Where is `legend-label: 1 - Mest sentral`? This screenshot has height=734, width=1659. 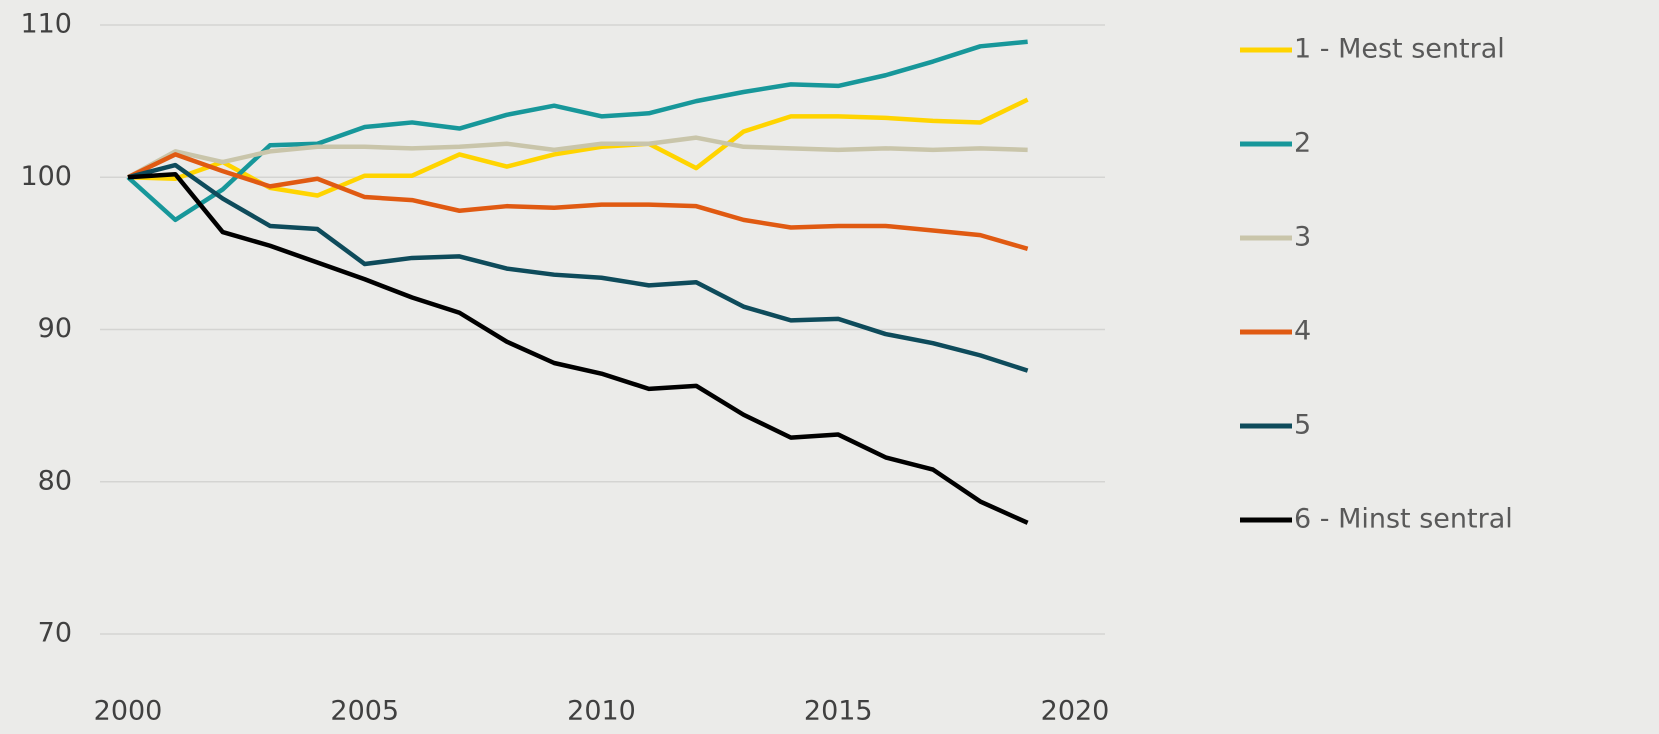
legend-label: 1 - Mest sentral is located at coordinates (1399, 49).